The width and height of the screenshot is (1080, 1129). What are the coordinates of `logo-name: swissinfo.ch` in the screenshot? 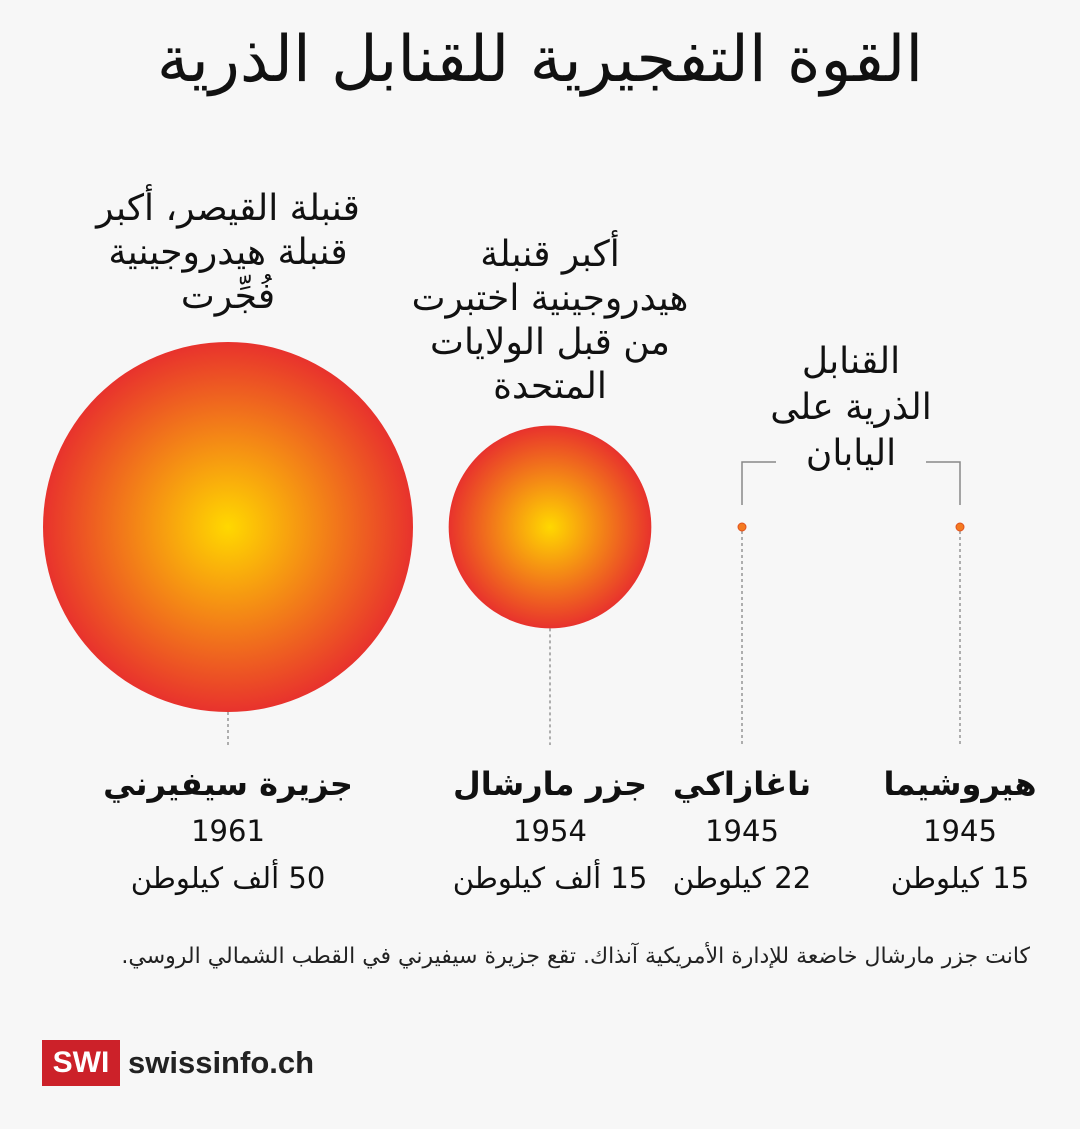 It's located at (221, 1062).